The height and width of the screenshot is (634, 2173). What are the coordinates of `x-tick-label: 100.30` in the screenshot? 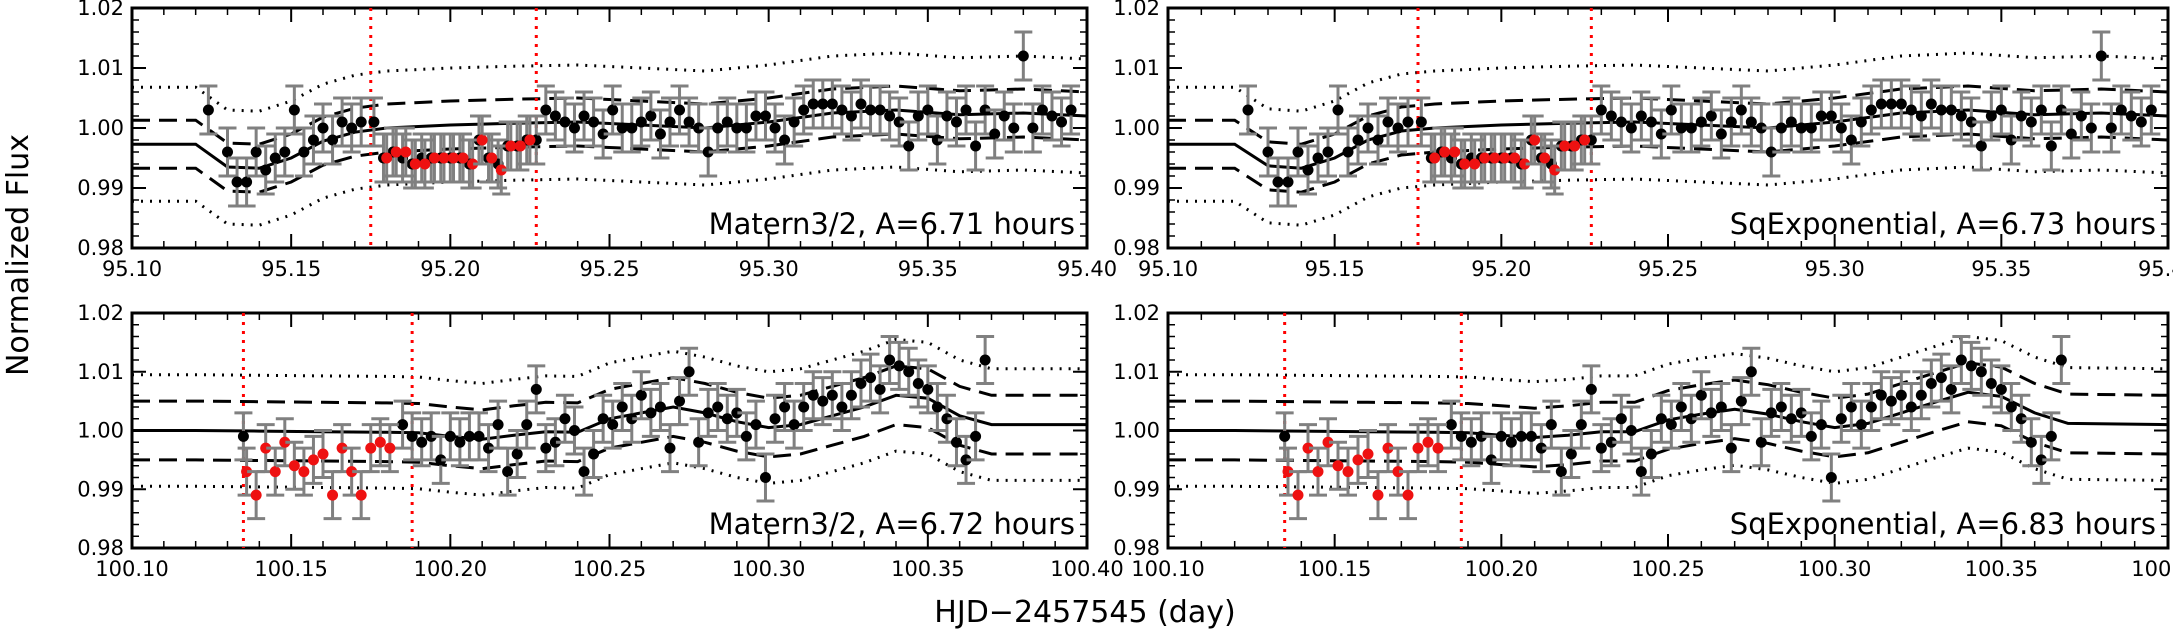 It's located at (1834, 569).